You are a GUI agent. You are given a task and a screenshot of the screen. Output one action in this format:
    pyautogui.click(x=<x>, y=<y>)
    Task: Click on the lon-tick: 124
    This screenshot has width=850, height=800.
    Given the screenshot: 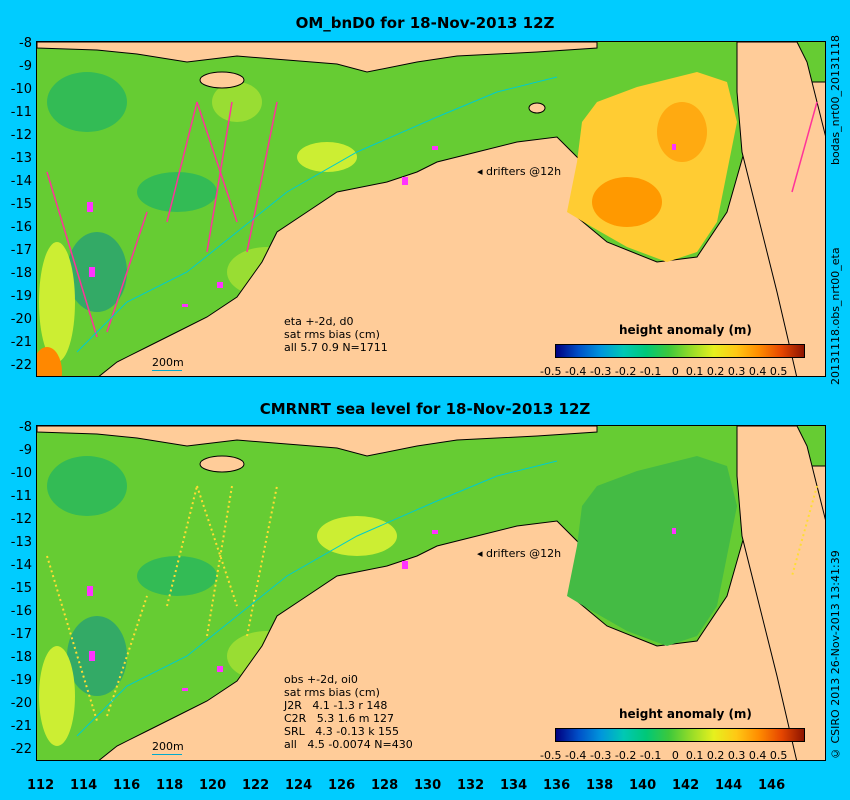 What is the action you would take?
    pyautogui.click(x=299, y=785)
    